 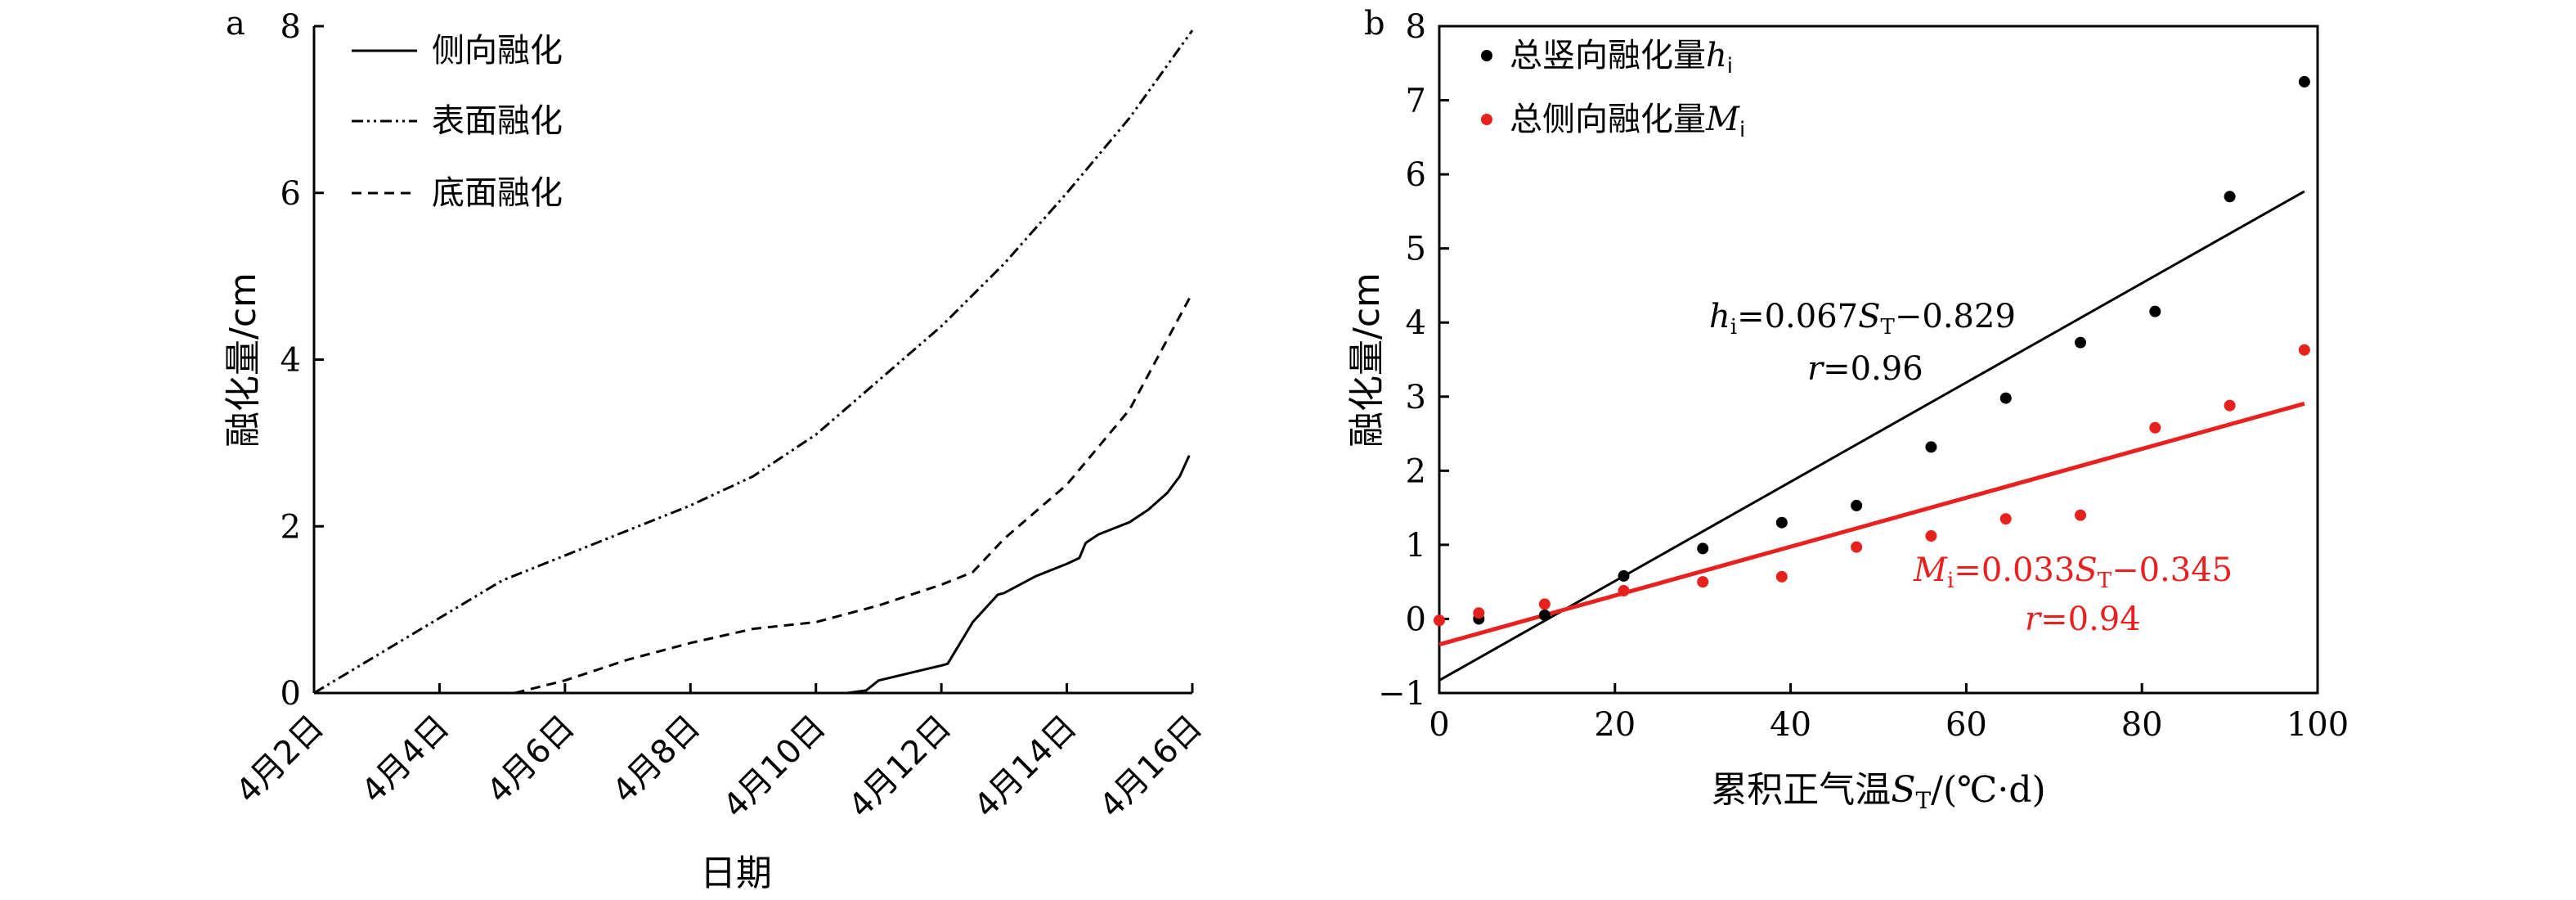 I want to click on panel-a-y-tick-label: 6, so click(x=290, y=194).